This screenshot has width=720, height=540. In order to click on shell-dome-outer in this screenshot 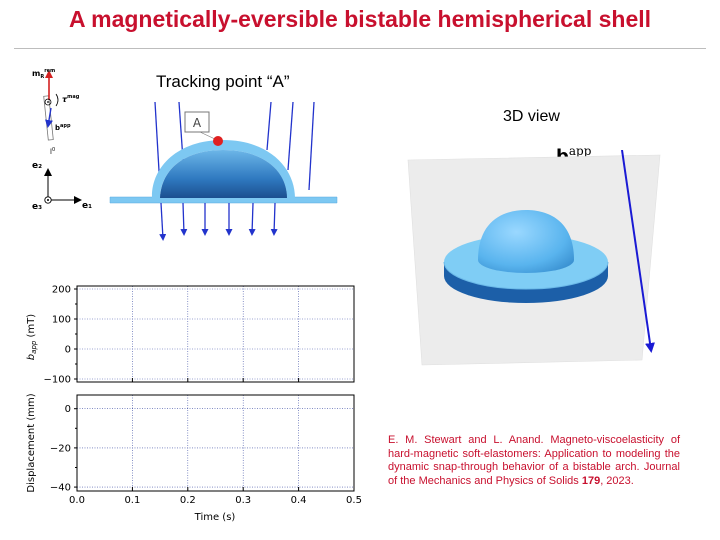, I will do `click(223, 169)`.